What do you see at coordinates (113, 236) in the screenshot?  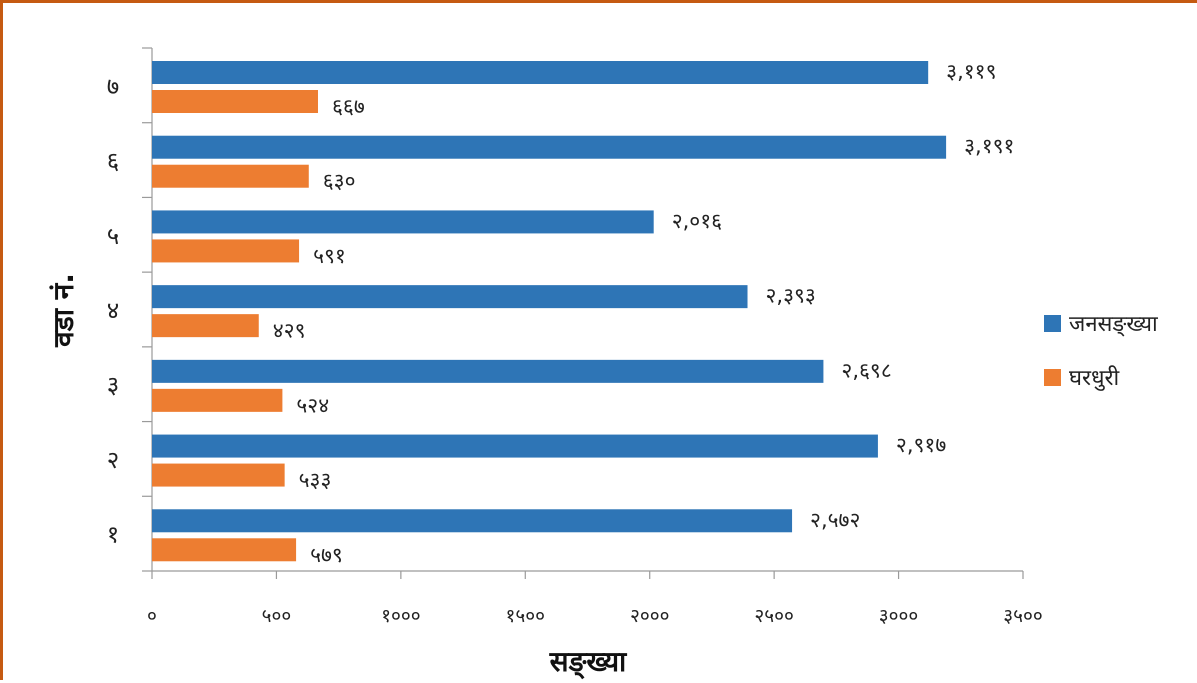 I see `y-tick-label: ५` at bounding box center [113, 236].